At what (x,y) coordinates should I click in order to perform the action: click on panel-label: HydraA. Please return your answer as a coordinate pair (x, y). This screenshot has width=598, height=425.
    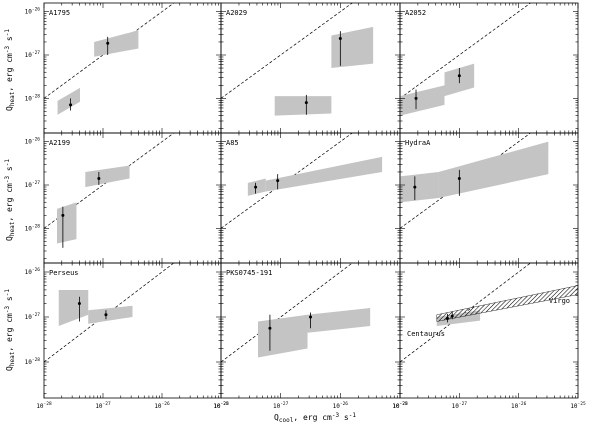
    Looking at the image, I should click on (418, 143).